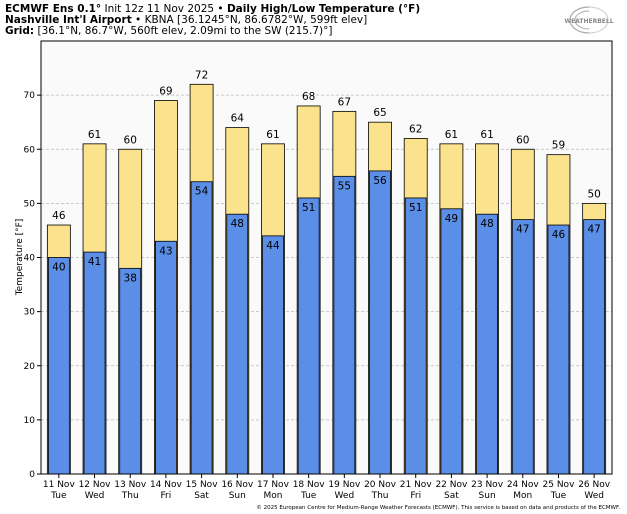 This screenshot has height=514, width=627. I want to click on y-tick-label: 10, so click(30, 421).